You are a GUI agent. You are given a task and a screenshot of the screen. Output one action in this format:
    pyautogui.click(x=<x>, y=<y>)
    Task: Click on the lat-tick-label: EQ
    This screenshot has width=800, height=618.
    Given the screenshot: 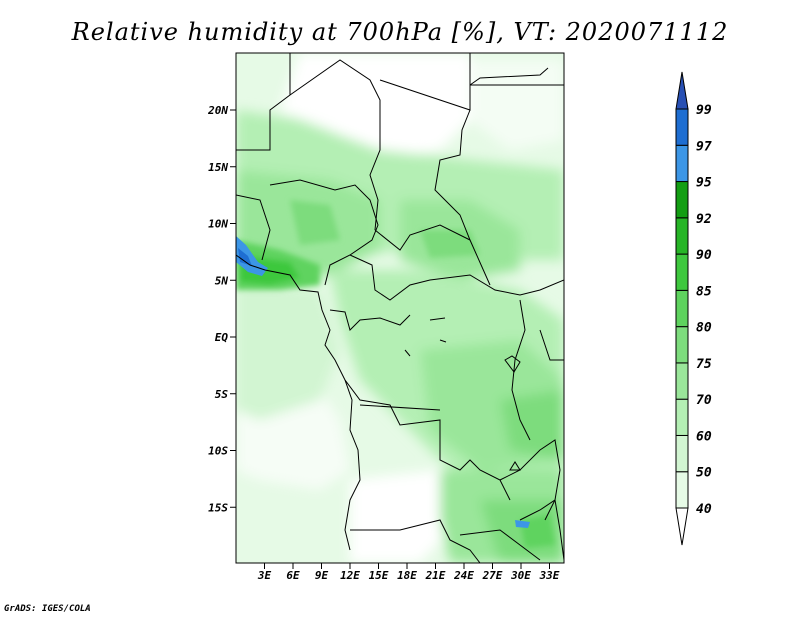 What is the action you would take?
    pyautogui.click(x=222, y=337)
    